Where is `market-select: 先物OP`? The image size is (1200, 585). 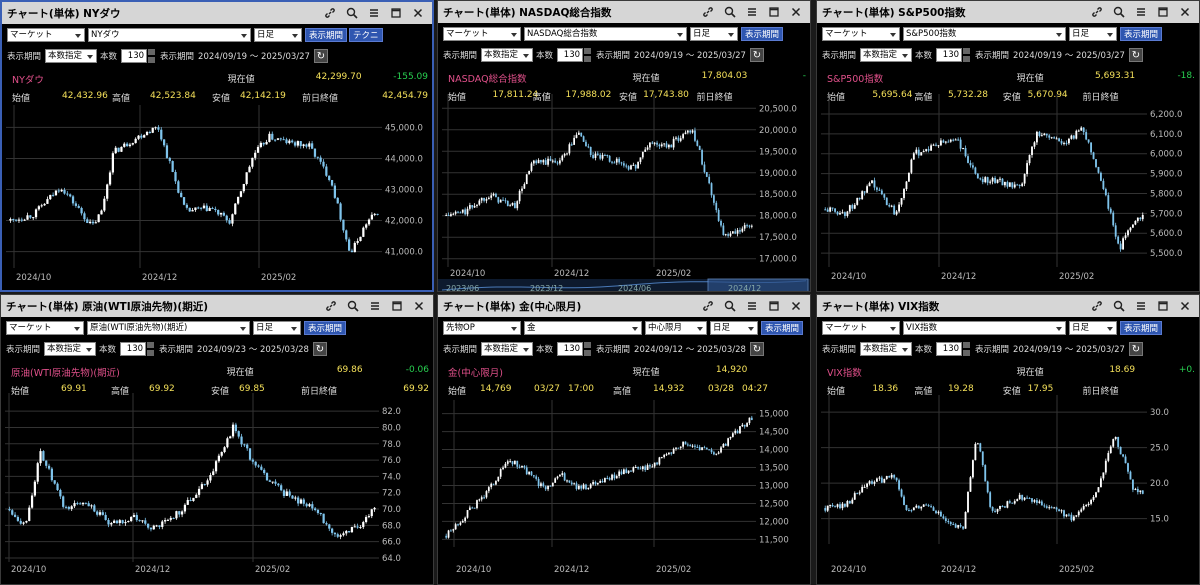 market-select: 先物OP is located at coordinates (482, 328).